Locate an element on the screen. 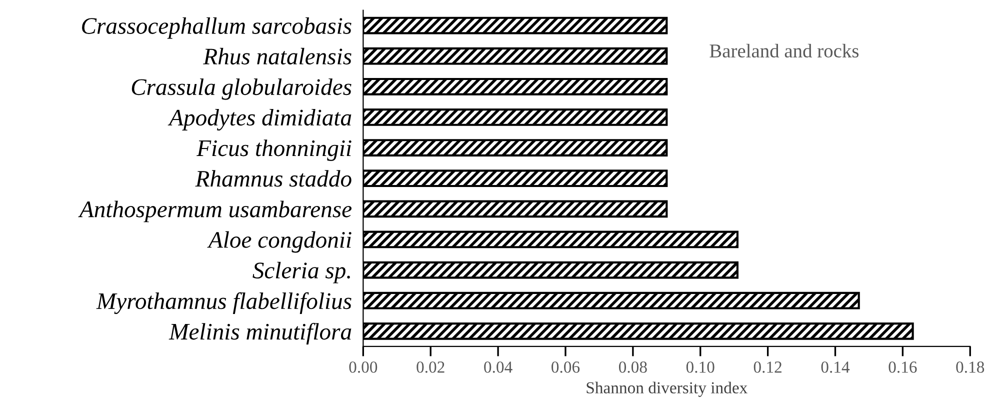  x-tick-label: 0.18 is located at coordinates (970, 367).